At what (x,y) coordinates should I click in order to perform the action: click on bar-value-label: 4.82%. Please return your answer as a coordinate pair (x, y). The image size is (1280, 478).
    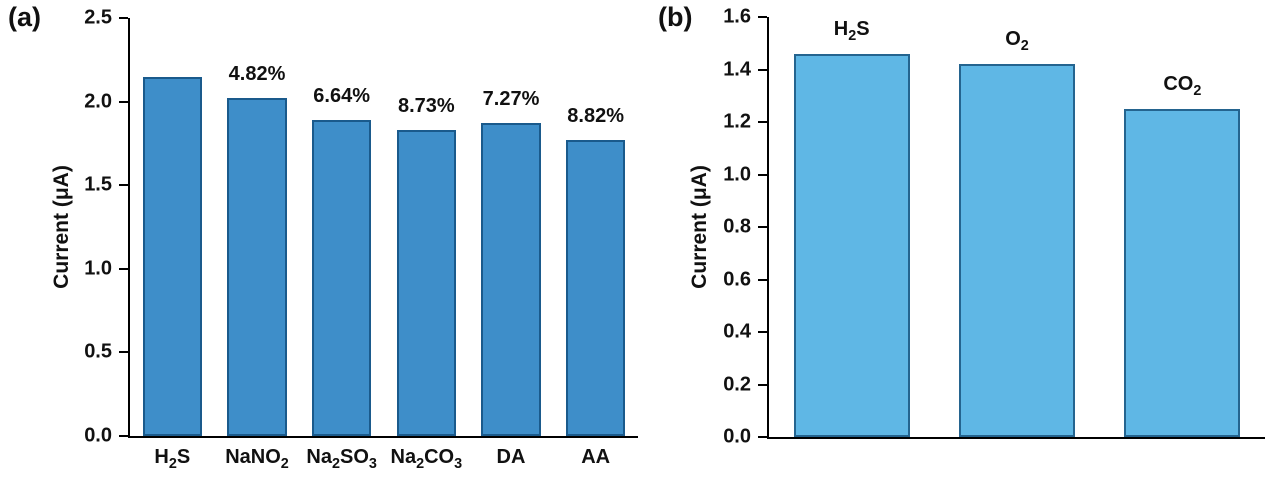
    Looking at the image, I should click on (257, 74).